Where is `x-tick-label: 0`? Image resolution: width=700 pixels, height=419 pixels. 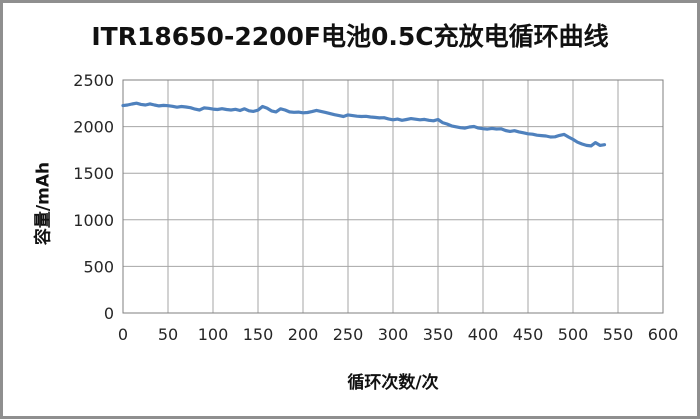
x-tick-label: 0 is located at coordinates (123, 334).